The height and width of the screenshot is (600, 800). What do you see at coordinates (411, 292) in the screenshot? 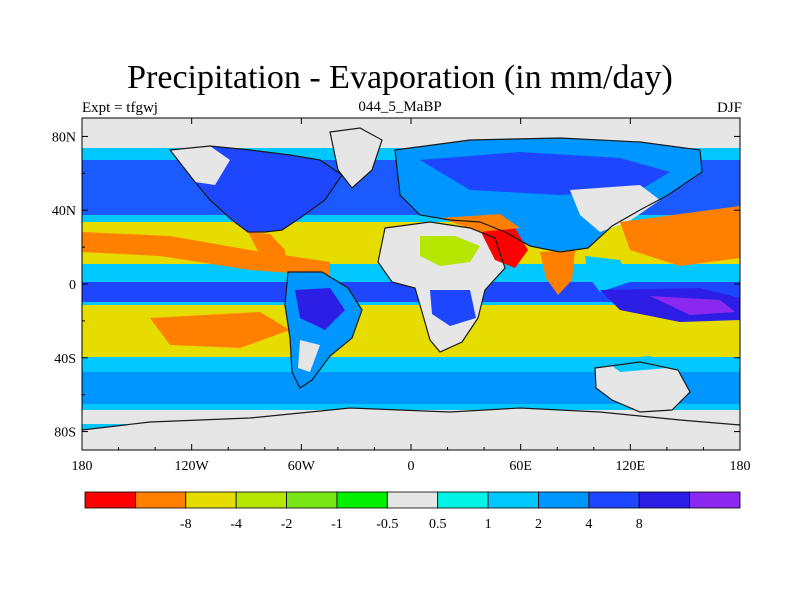
I see `band-itcz` at bounding box center [411, 292].